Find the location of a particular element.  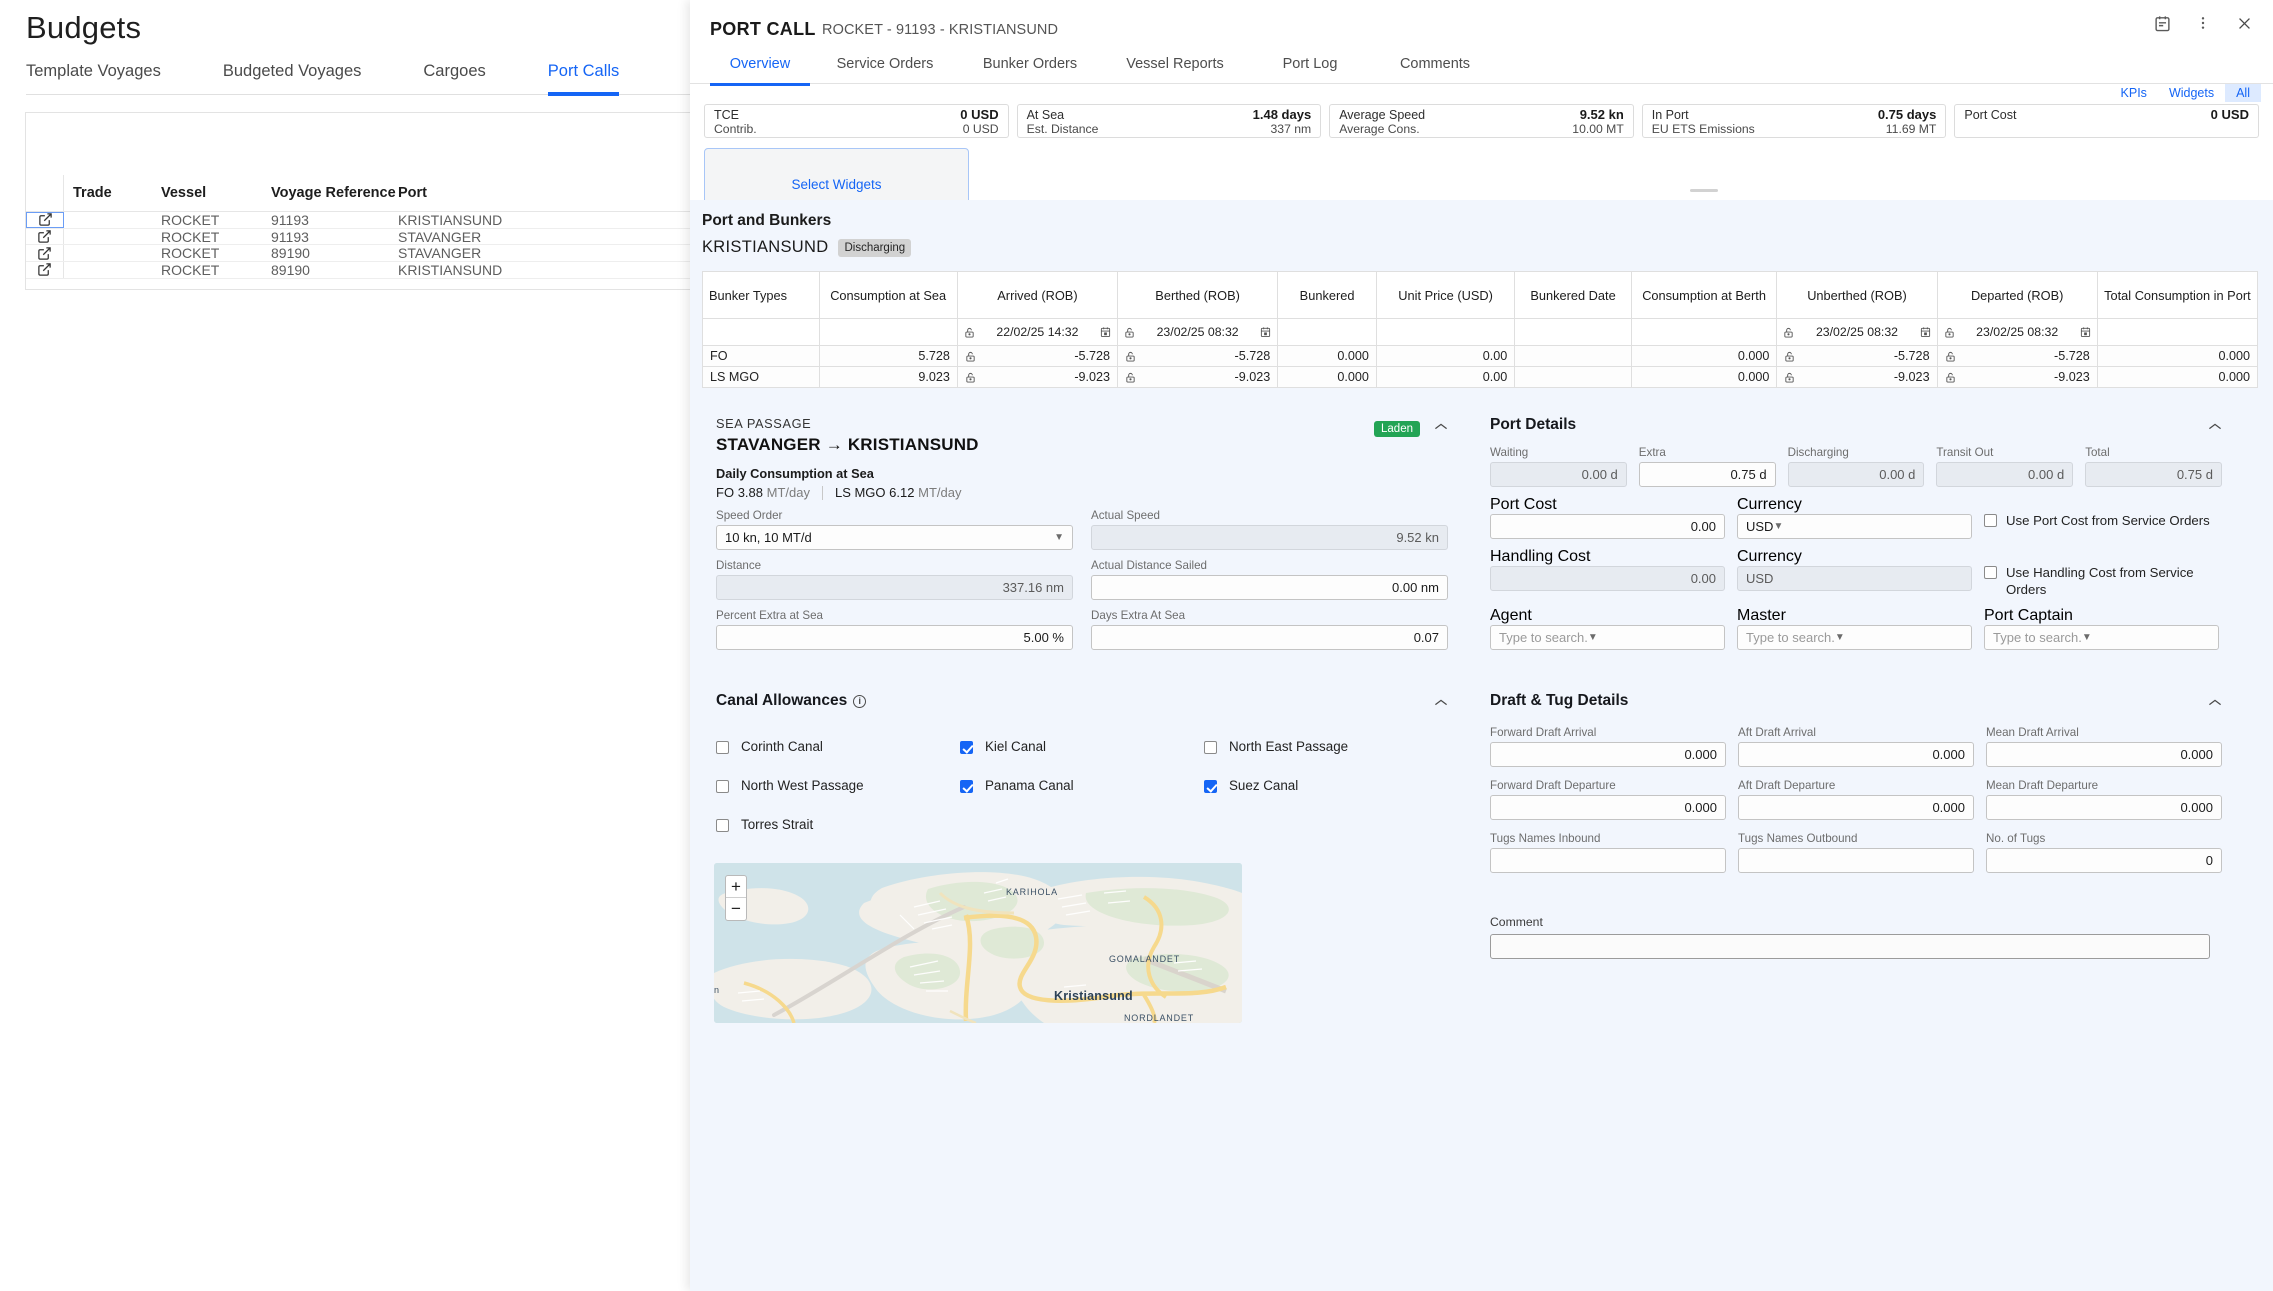

canal-corinth: Corinth Canal is located at coordinates (838, 746).